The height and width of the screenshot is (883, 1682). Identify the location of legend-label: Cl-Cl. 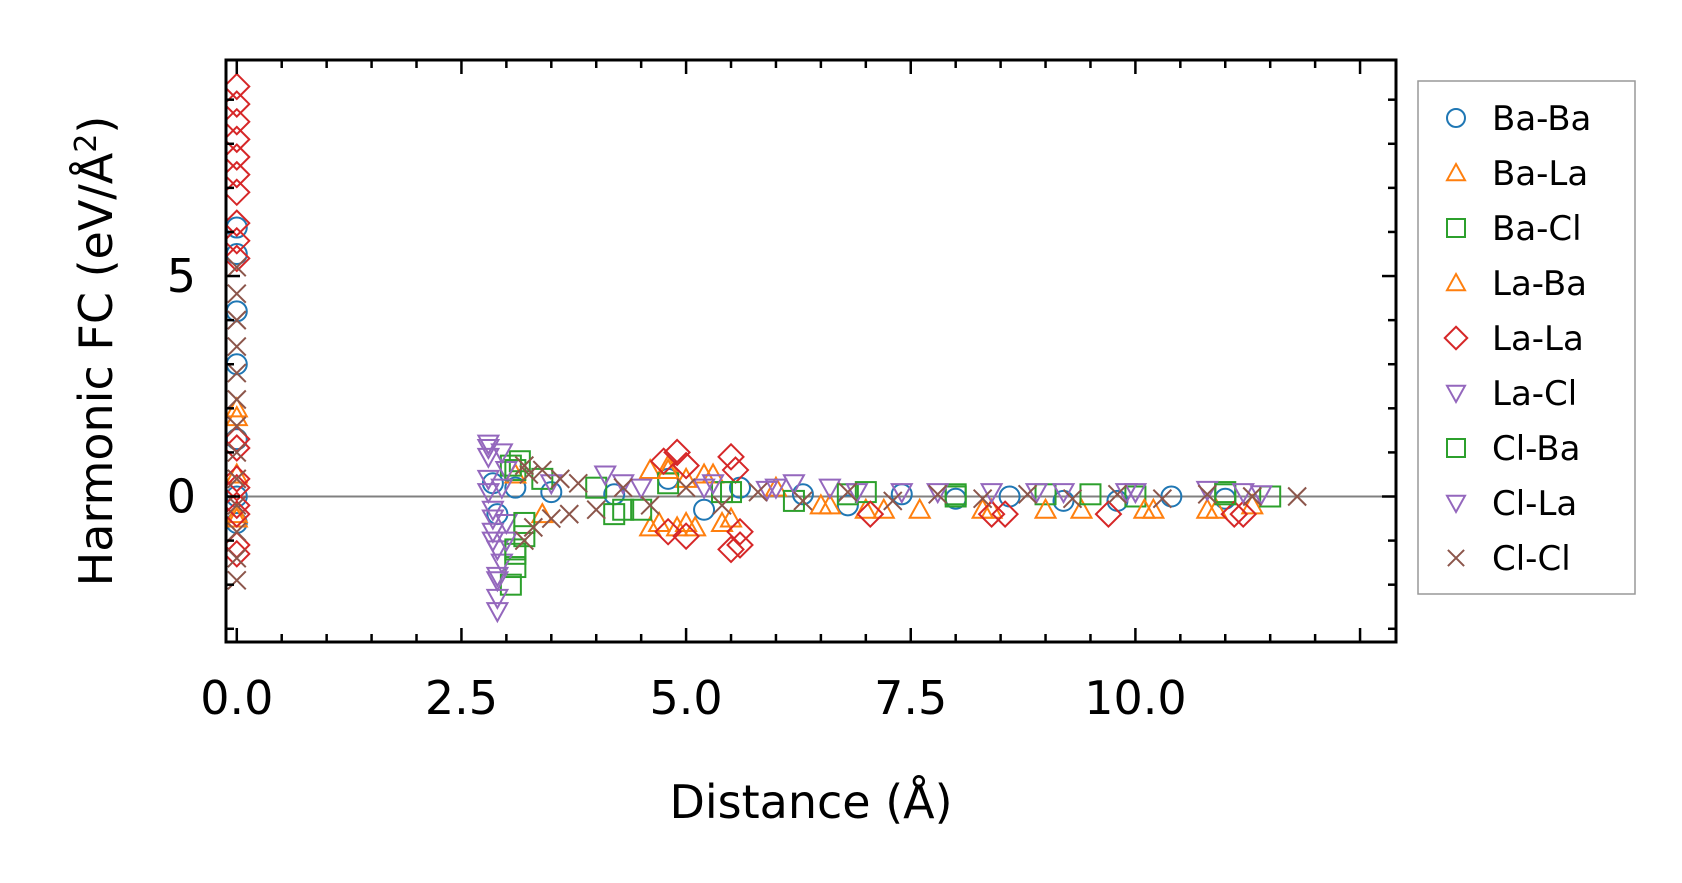
(1531, 559).